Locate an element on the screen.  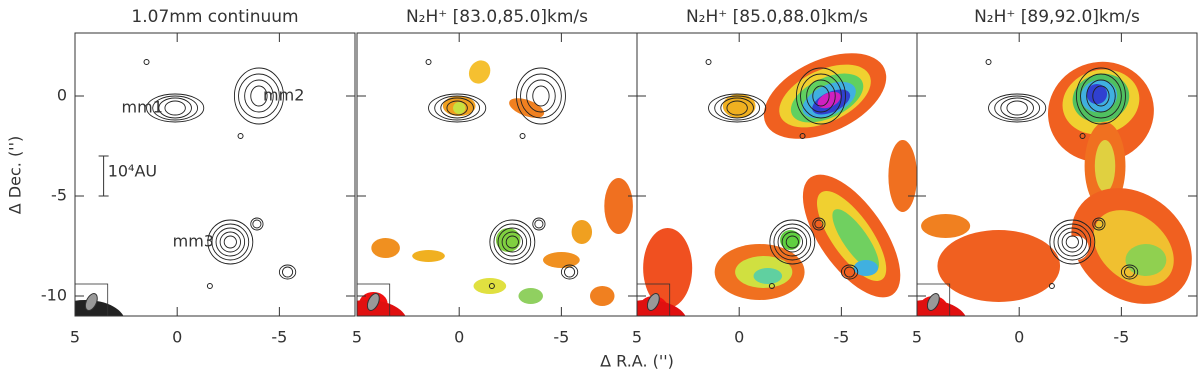
y-axis-label: Δ Dec. ('') is located at coordinates (15, 175).